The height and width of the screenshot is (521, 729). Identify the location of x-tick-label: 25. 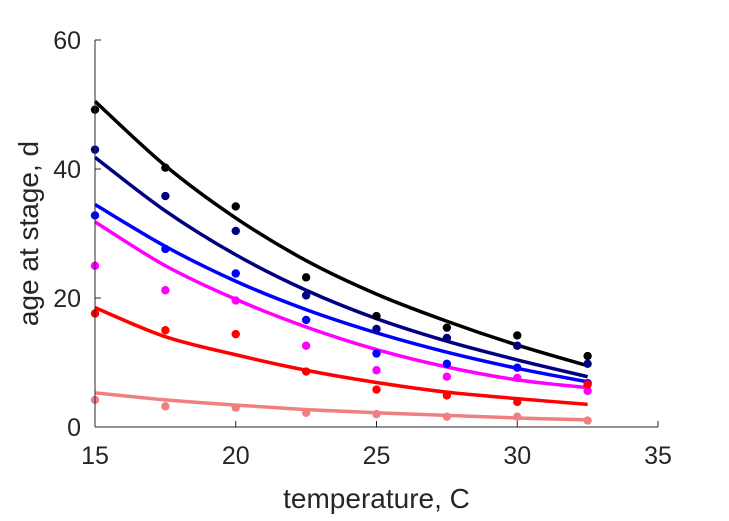
(377, 456).